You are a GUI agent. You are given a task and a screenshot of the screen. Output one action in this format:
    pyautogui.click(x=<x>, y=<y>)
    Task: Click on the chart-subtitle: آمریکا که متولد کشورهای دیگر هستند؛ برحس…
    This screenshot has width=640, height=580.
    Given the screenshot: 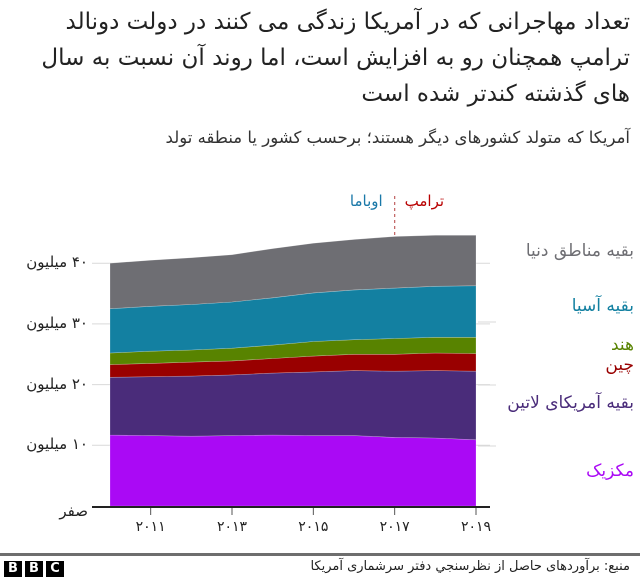 What is the action you would take?
    pyautogui.click(x=397, y=137)
    